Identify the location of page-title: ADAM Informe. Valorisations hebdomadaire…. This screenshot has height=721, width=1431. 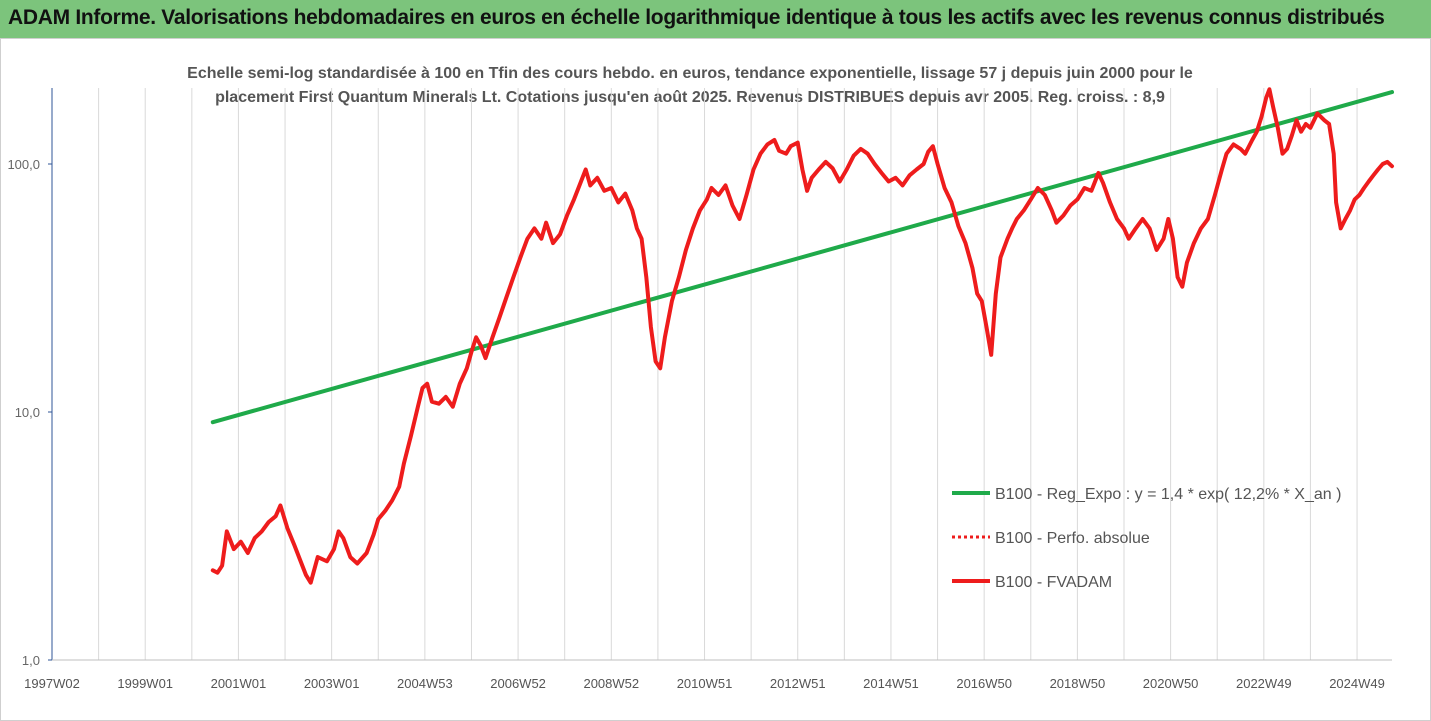
(696, 17).